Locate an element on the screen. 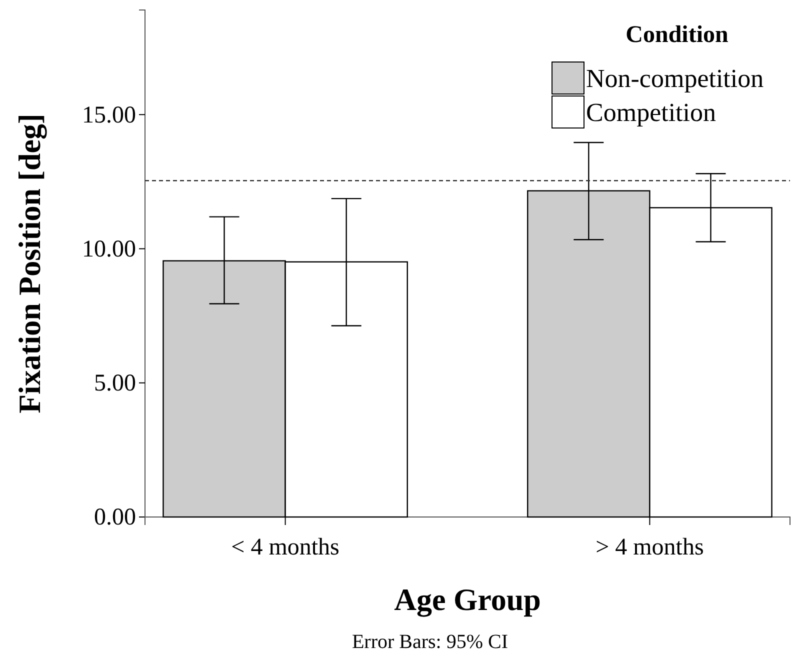  y-tick-label: 15.00 is located at coordinates (109, 115).